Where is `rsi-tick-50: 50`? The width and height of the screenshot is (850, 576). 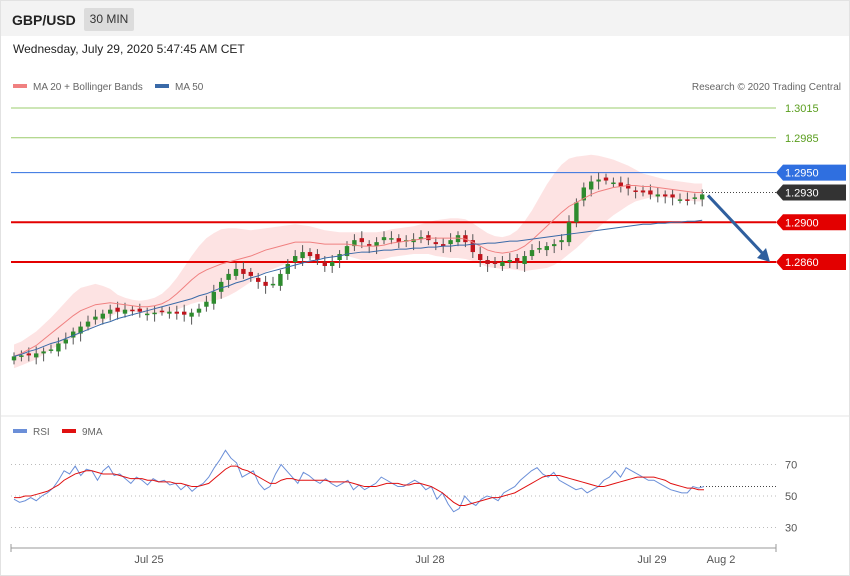
rsi-tick-50: 50 is located at coordinates (791, 497).